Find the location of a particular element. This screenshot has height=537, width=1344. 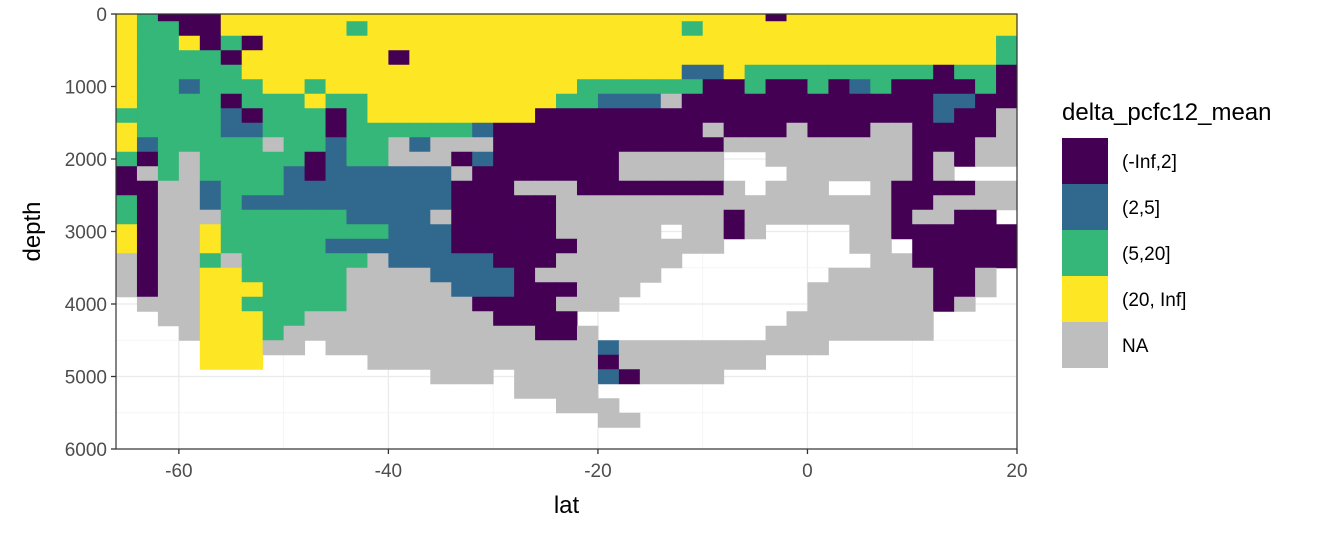

x-tick-label: -60 is located at coordinates (178, 471).